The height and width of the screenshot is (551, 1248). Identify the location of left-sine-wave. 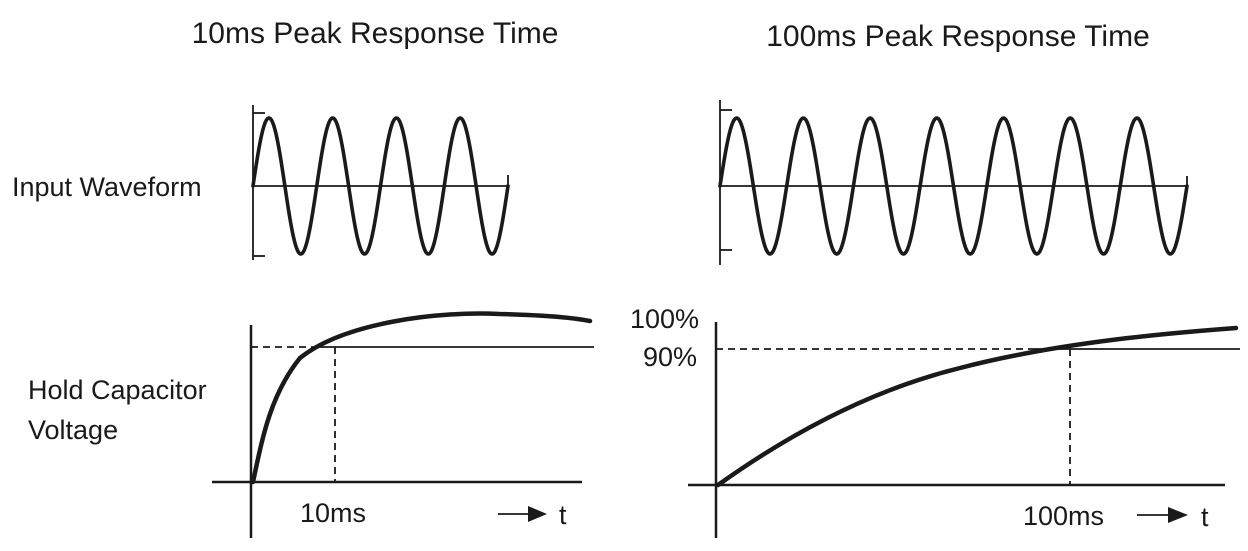
(380, 186).